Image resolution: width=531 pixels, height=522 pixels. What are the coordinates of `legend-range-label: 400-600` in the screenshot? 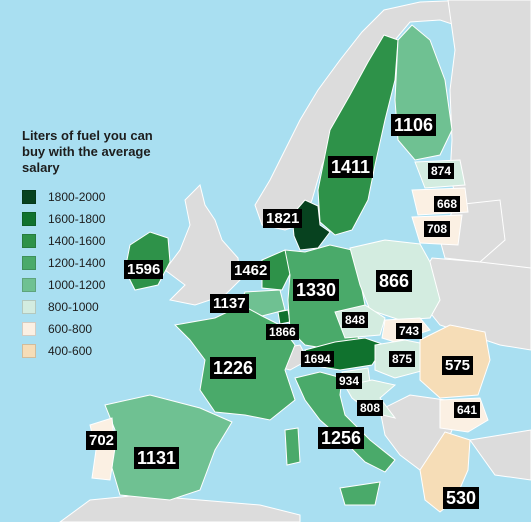 It's located at (70, 351).